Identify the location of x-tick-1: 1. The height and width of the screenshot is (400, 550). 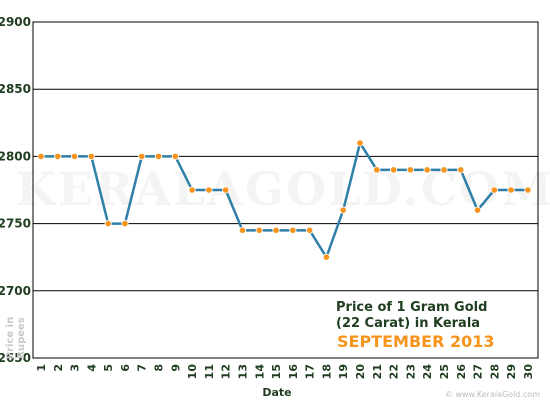
(41, 368).